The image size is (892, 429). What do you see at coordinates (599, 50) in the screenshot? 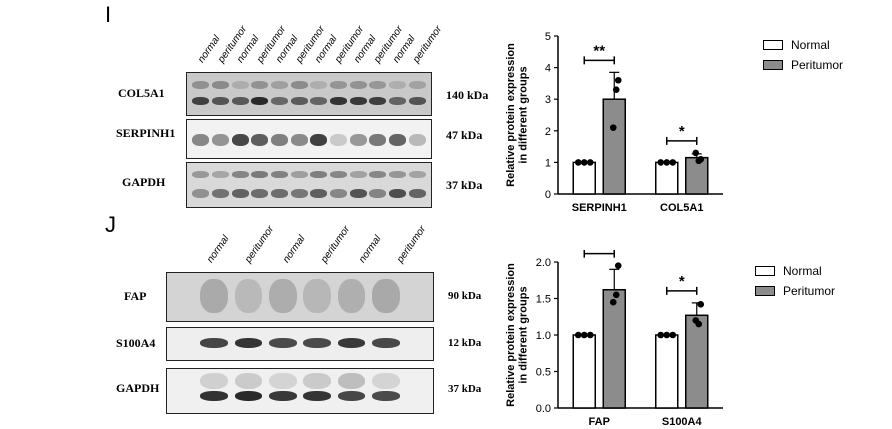
I see `significance-label-0-0: **` at bounding box center [599, 50].